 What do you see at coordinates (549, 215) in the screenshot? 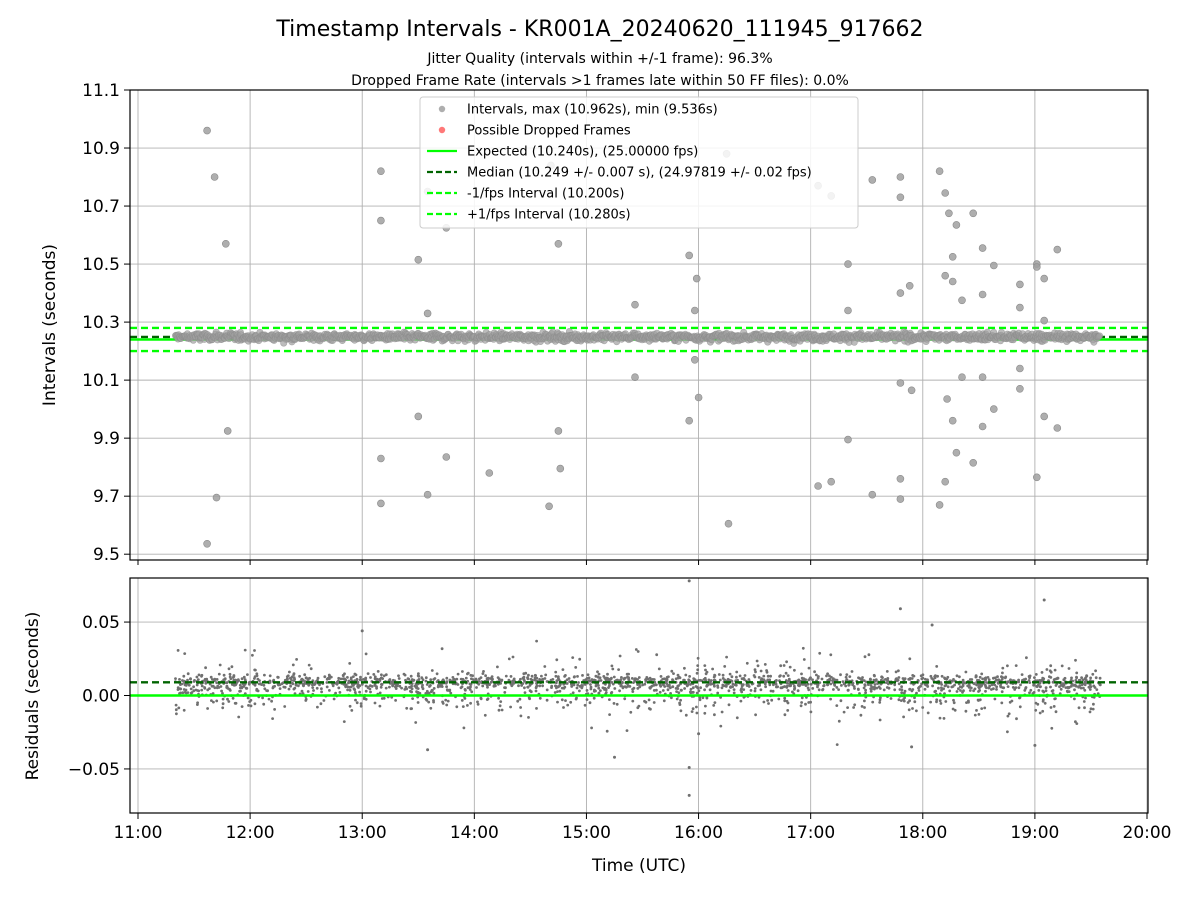
I see `legend-label-5: +1/fps Interval (10.280s)` at bounding box center [549, 215].